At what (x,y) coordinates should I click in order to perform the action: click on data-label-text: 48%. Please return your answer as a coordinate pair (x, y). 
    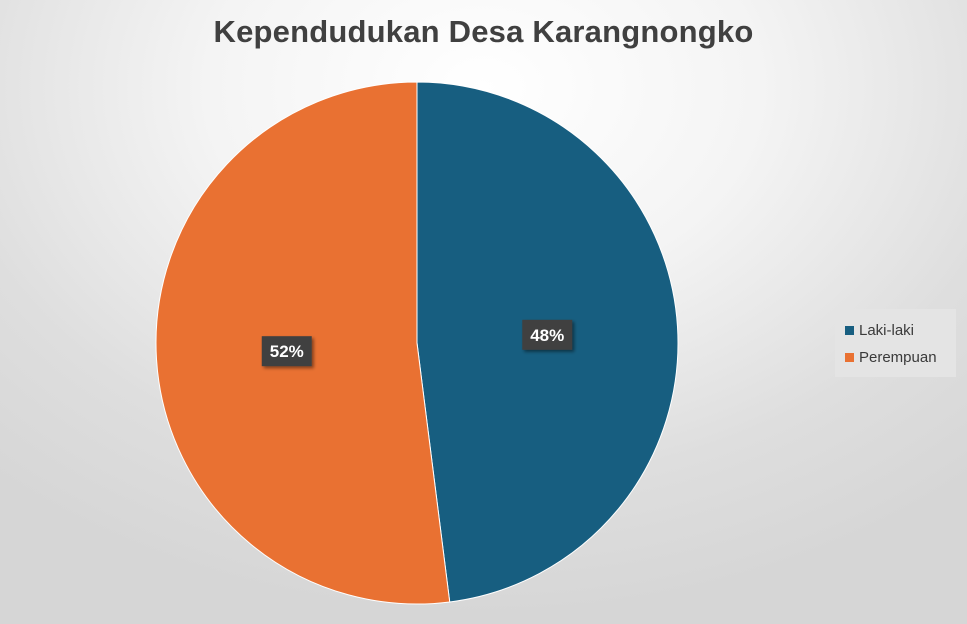
    Looking at the image, I should click on (547, 335).